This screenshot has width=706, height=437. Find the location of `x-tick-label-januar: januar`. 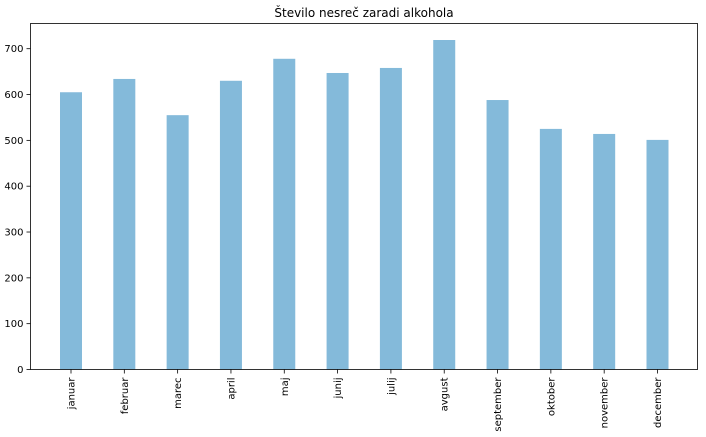

x-tick-label-januar: januar is located at coordinates (72, 394).